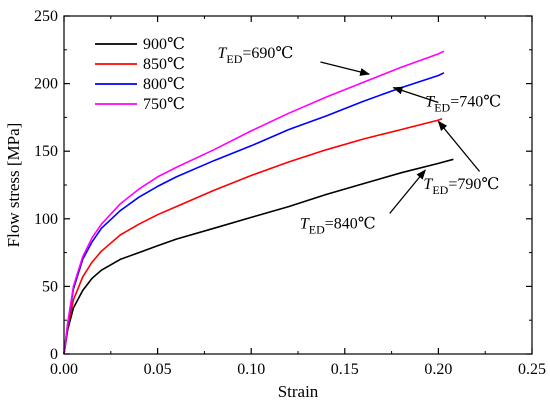 The height and width of the screenshot is (406, 550). What do you see at coordinates (158, 369) in the screenshot?
I see `x-tick-label: 0.05` at bounding box center [158, 369].